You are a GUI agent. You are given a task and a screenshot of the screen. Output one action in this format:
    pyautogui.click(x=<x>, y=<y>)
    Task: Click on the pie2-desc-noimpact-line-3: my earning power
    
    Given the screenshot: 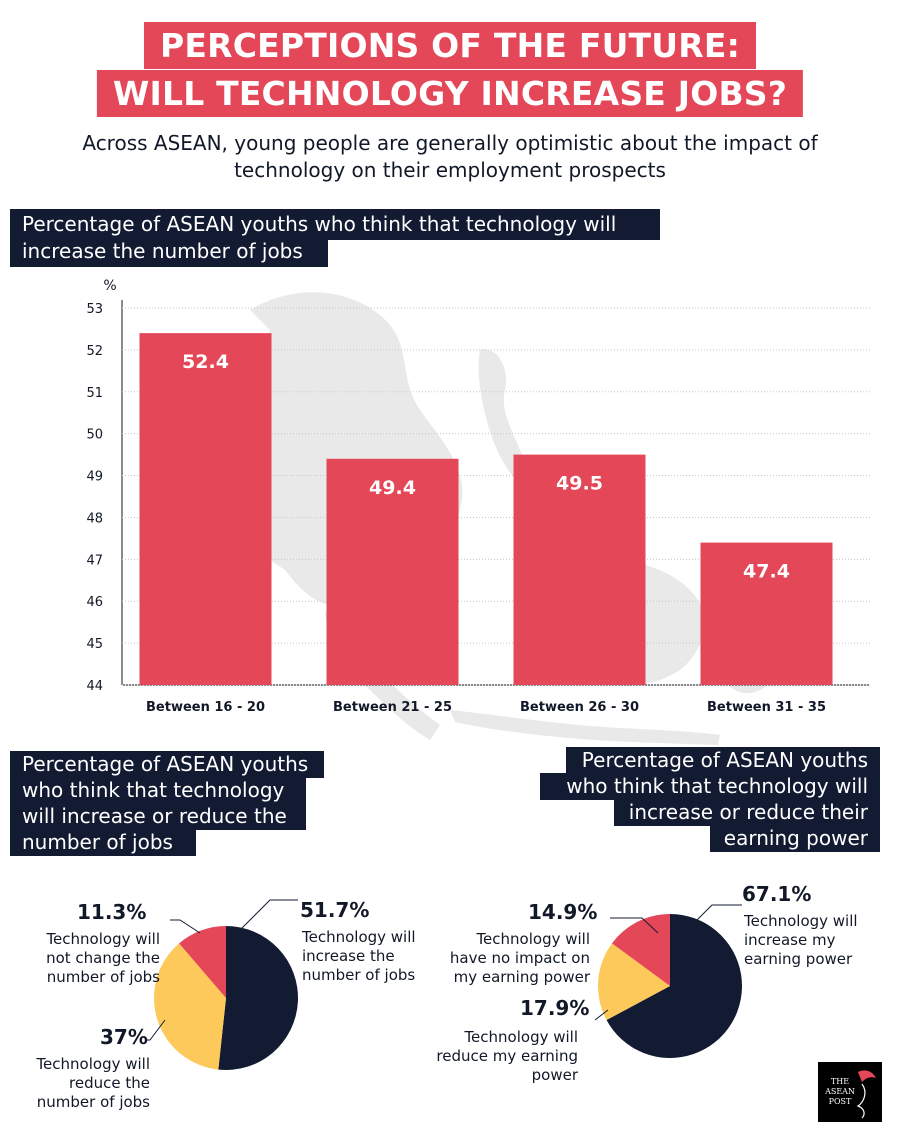 What is the action you would take?
    pyautogui.click(x=521, y=977)
    